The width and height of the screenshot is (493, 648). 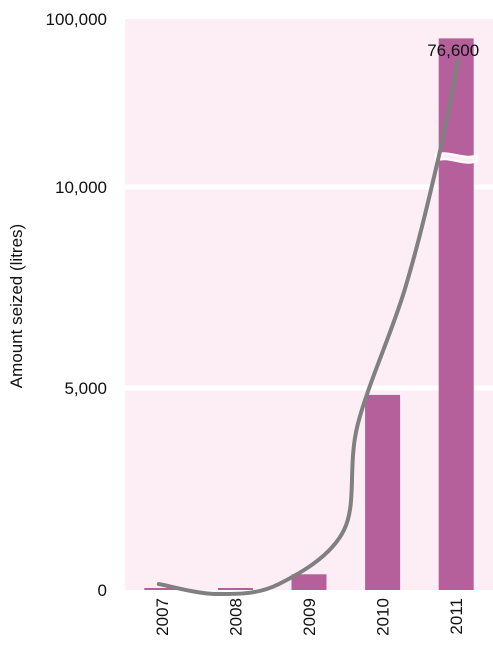 I want to click on bar-2009, so click(x=309, y=582).